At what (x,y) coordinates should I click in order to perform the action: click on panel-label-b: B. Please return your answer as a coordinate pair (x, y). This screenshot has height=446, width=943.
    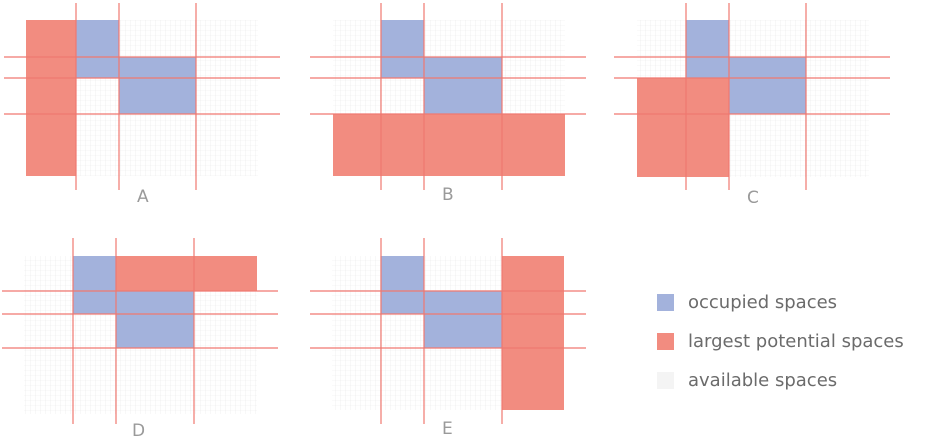
    Looking at the image, I should click on (448, 195).